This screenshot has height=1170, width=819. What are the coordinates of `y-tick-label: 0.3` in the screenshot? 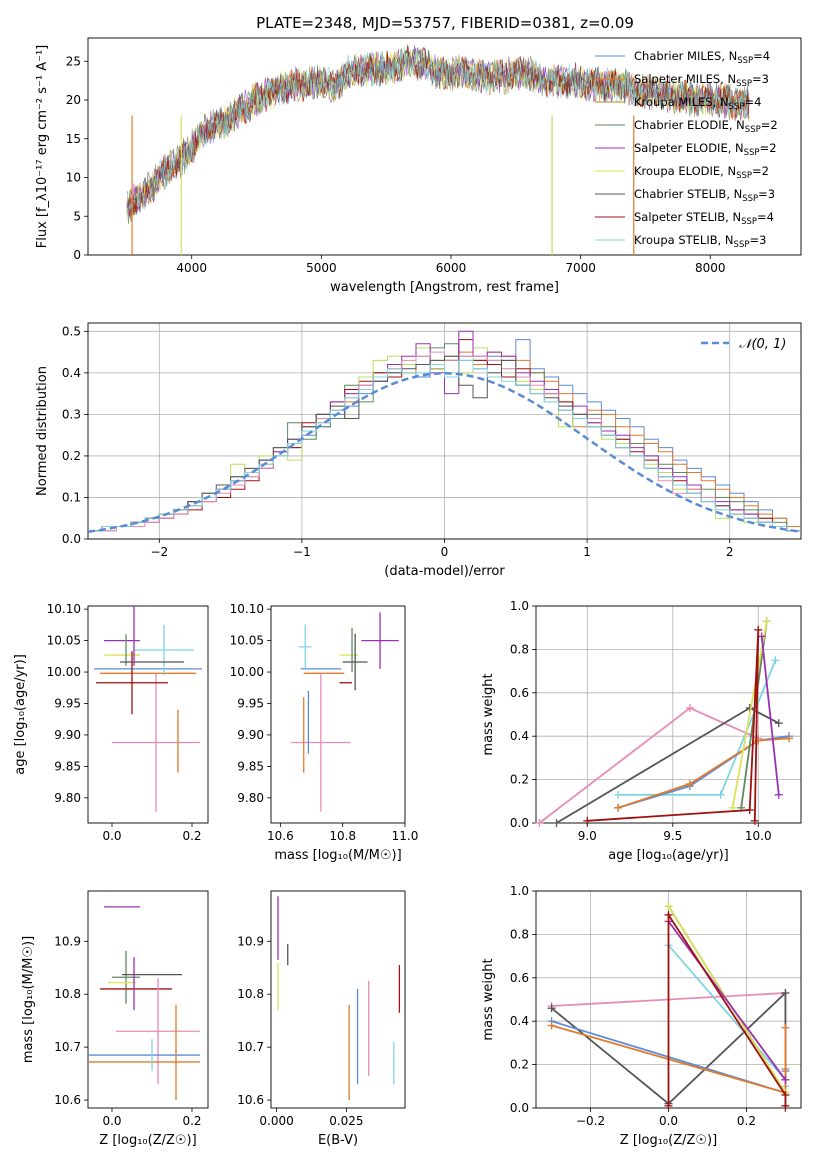 It's located at (71, 414).